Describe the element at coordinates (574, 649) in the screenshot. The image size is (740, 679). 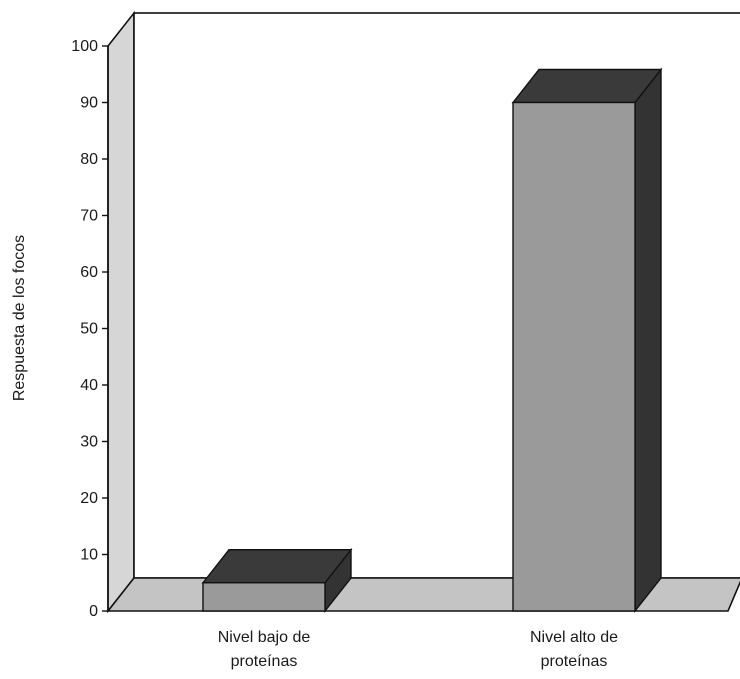
I see `category-label: Nivel alto de proteínas` at that location.